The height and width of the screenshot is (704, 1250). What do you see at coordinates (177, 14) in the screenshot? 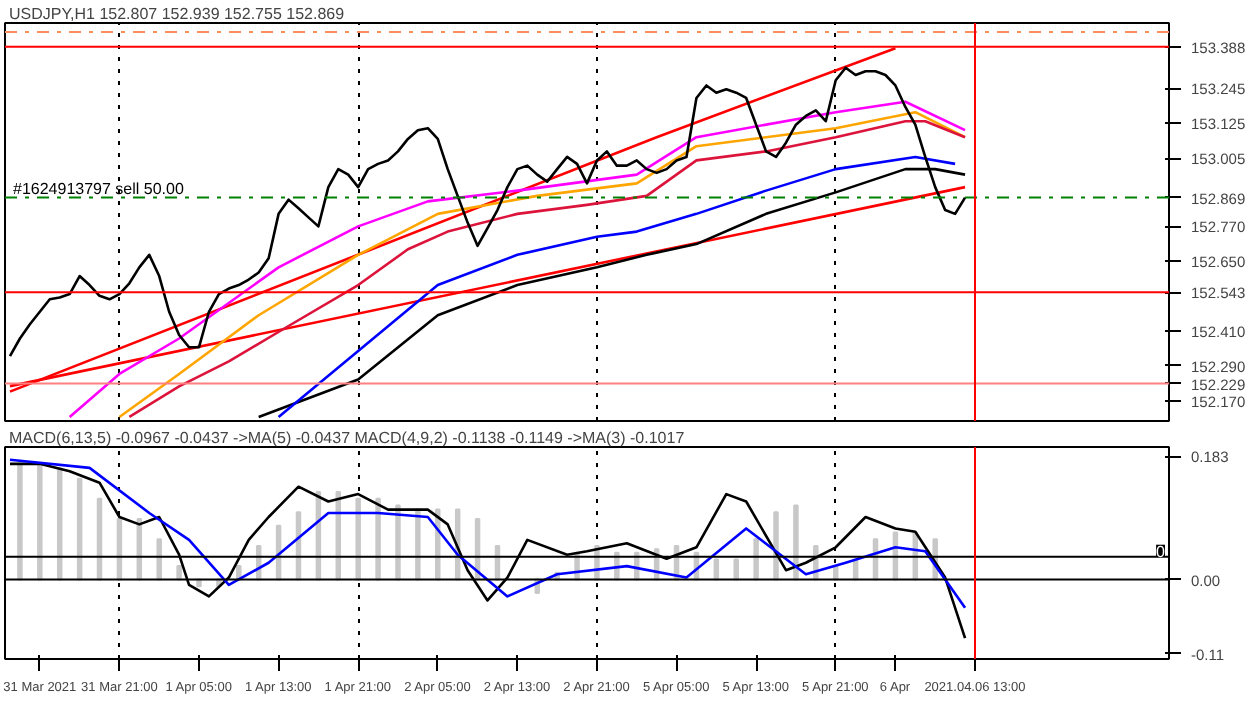
I see `chart-title: USDJPY,H1 152.807 152.939 152.755 152.869` at bounding box center [177, 14].